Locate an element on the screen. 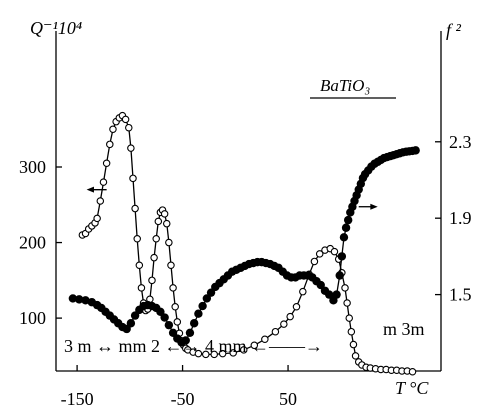 The height and width of the screenshot is (413, 483). left-axis-title: Q⁻¹10⁴ is located at coordinates (56, 28).